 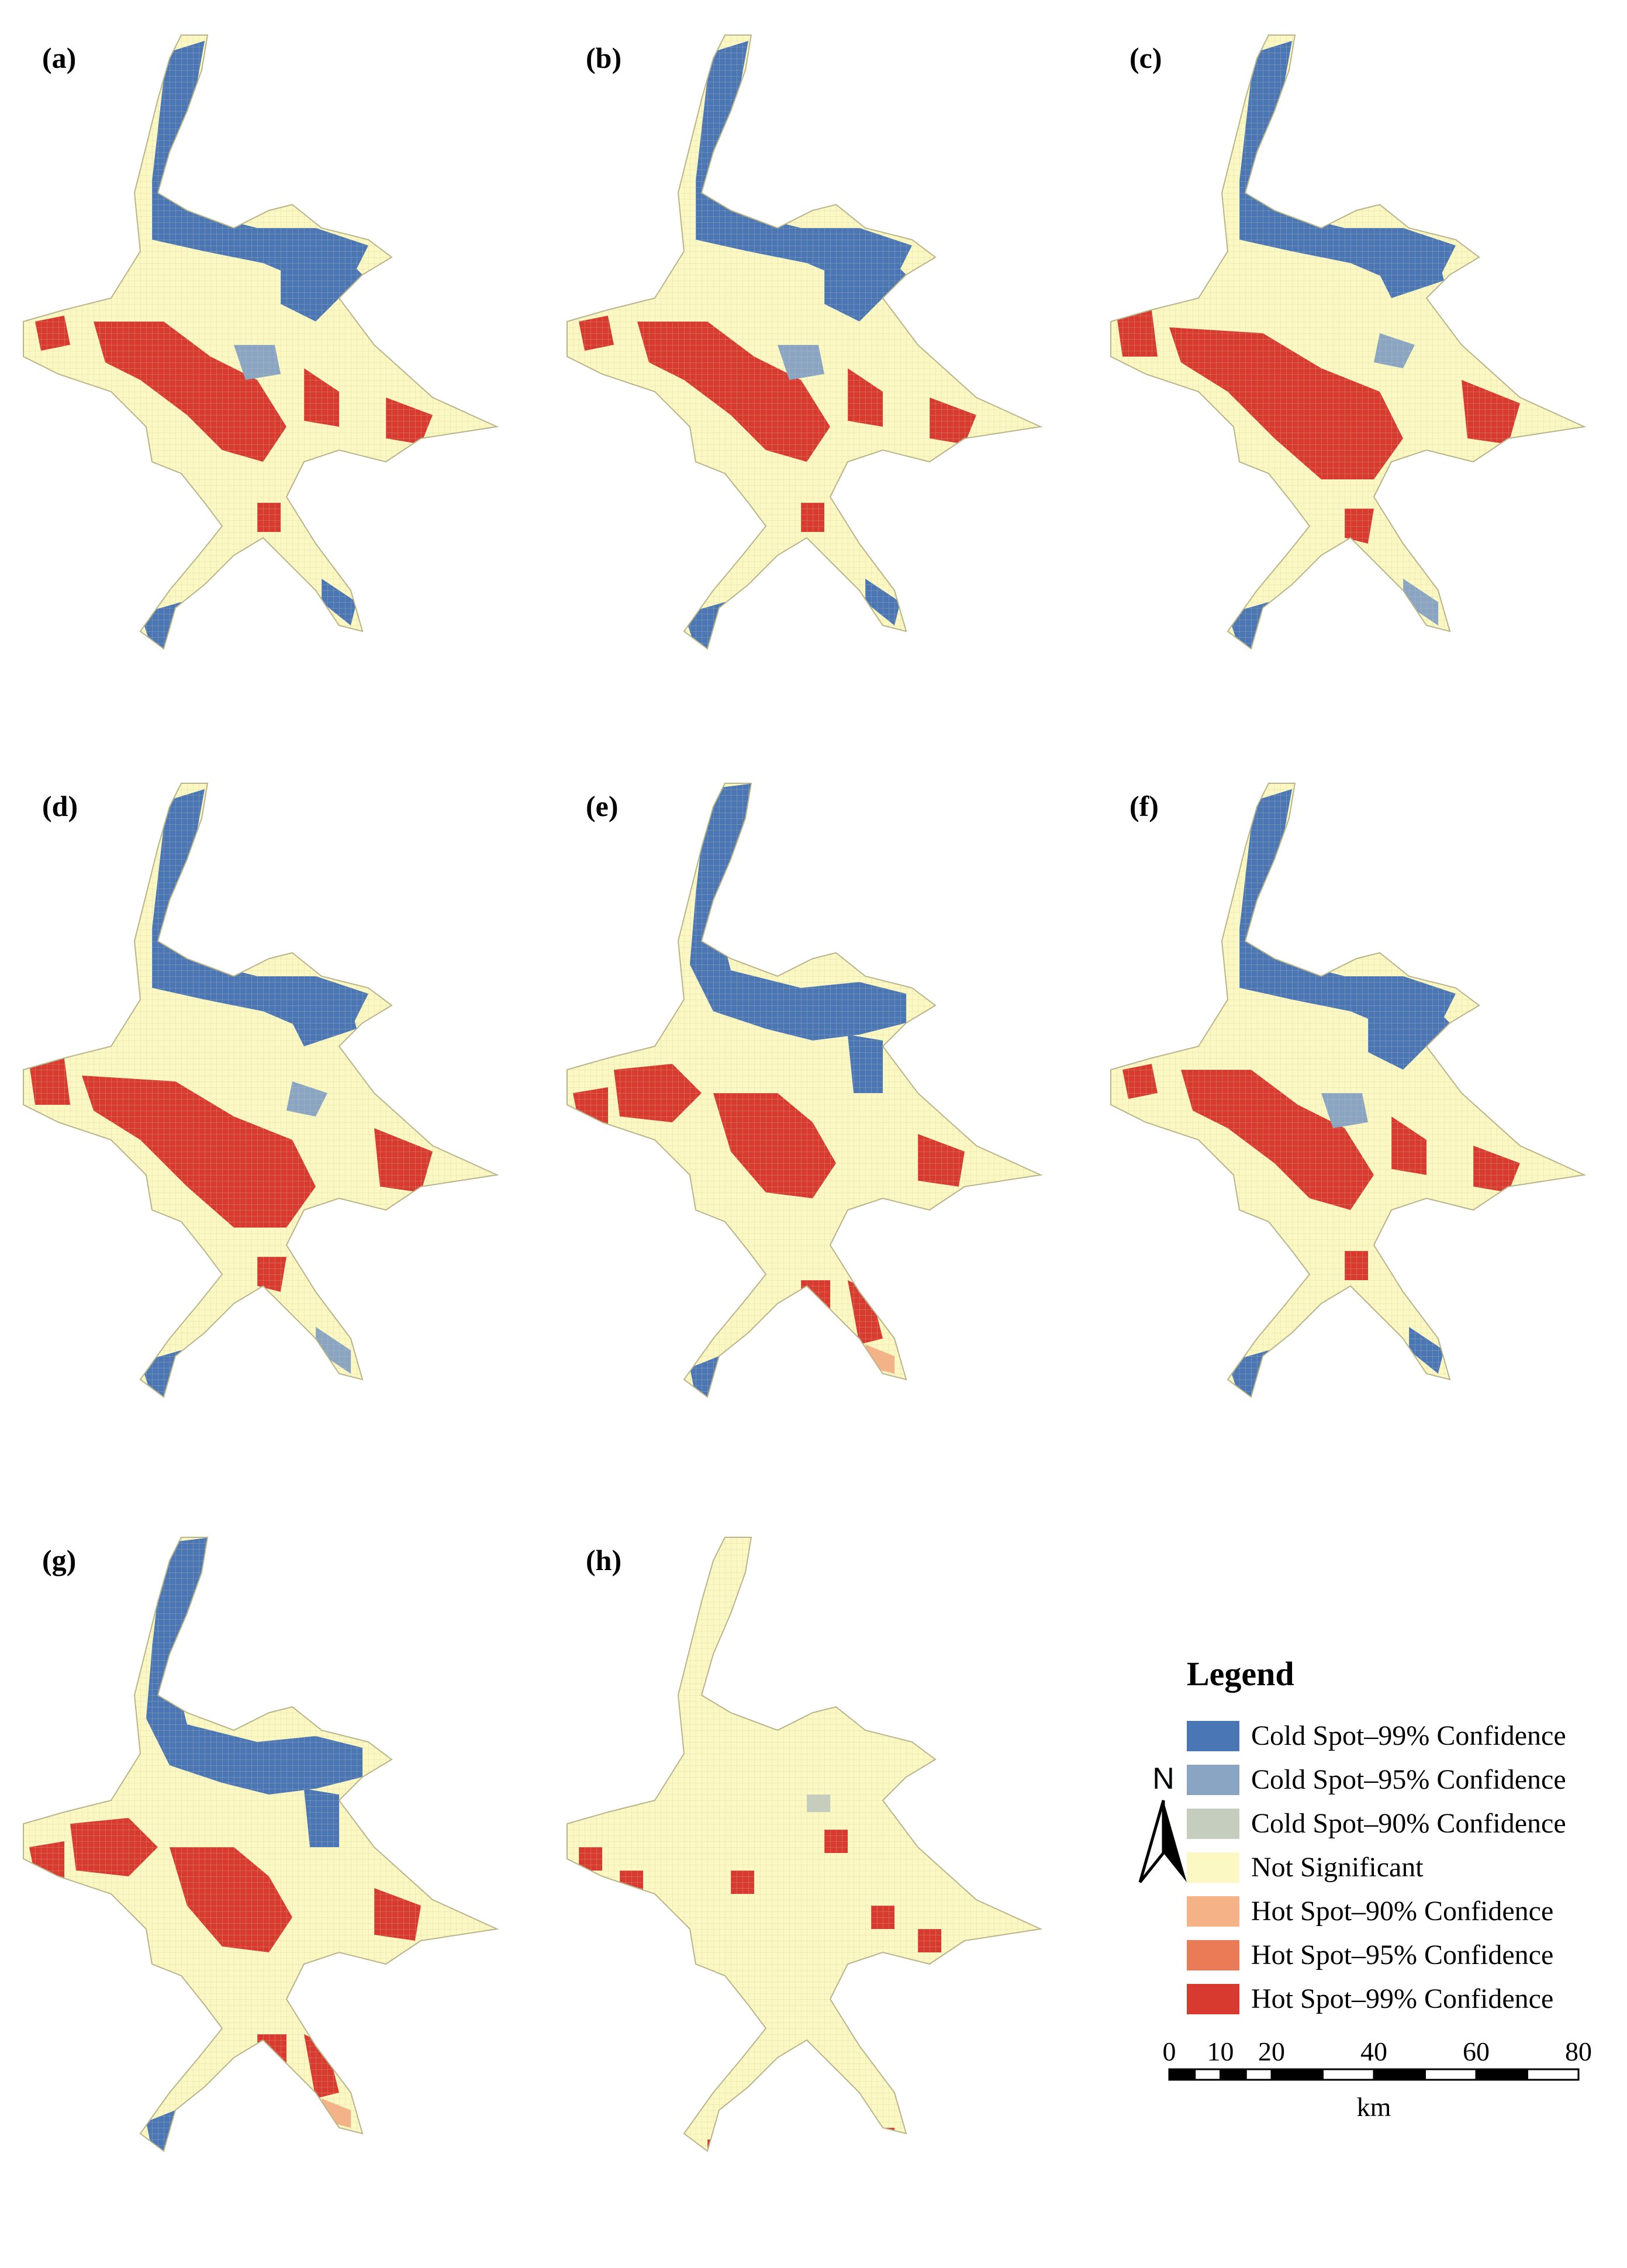 I want to click on map-f, so click(x=1349, y=1090).